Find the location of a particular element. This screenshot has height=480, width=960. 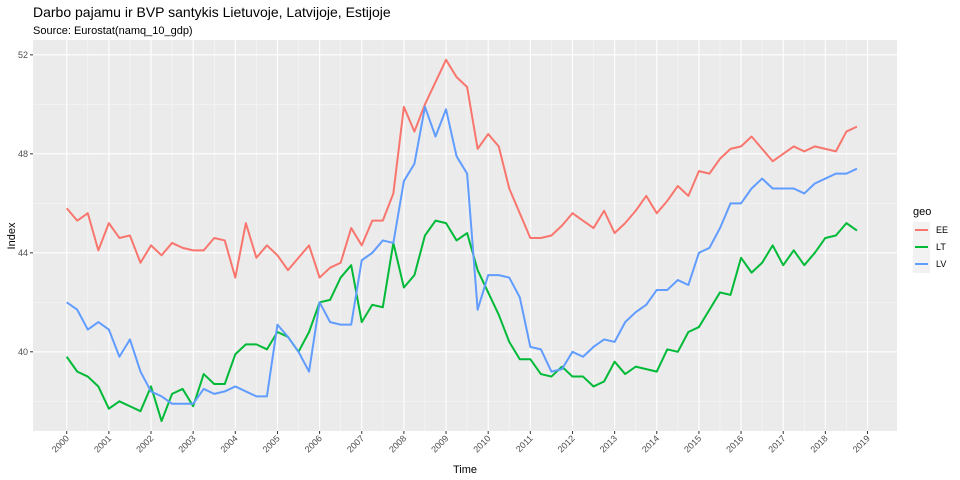

x-tick-label: 2003 is located at coordinates (186, 443).